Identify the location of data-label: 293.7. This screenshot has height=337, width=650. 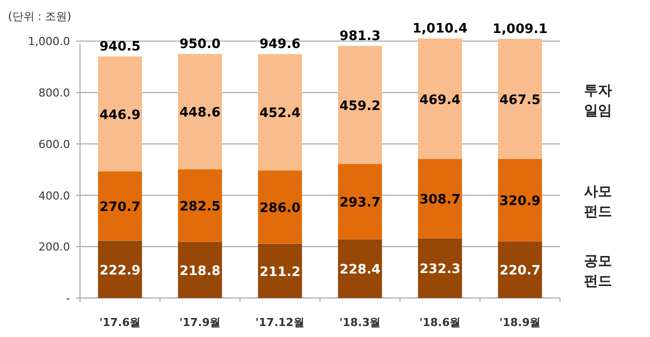
(360, 203).